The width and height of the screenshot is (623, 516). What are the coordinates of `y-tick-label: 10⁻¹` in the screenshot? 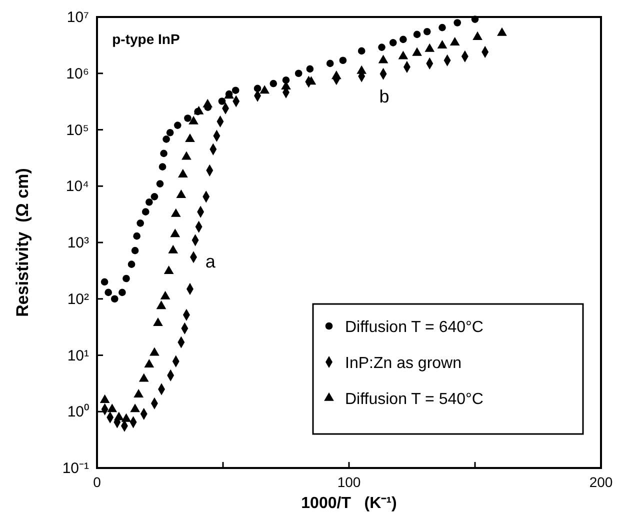 It's located at (75, 468).